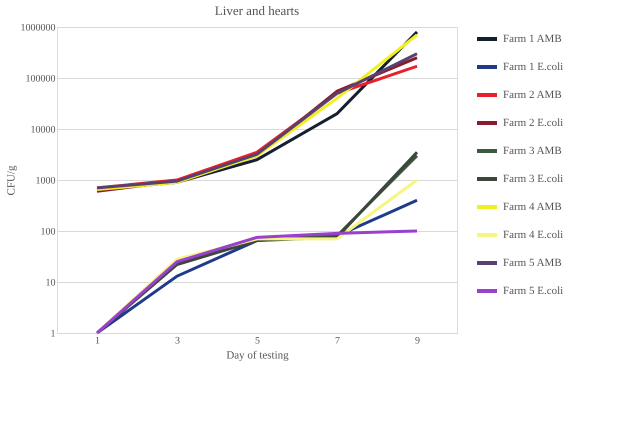 Image resolution: width=638 pixels, height=425 pixels. What do you see at coordinates (53, 334) in the screenshot?
I see `y-tick-label: 1` at bounding box center [53, 334].